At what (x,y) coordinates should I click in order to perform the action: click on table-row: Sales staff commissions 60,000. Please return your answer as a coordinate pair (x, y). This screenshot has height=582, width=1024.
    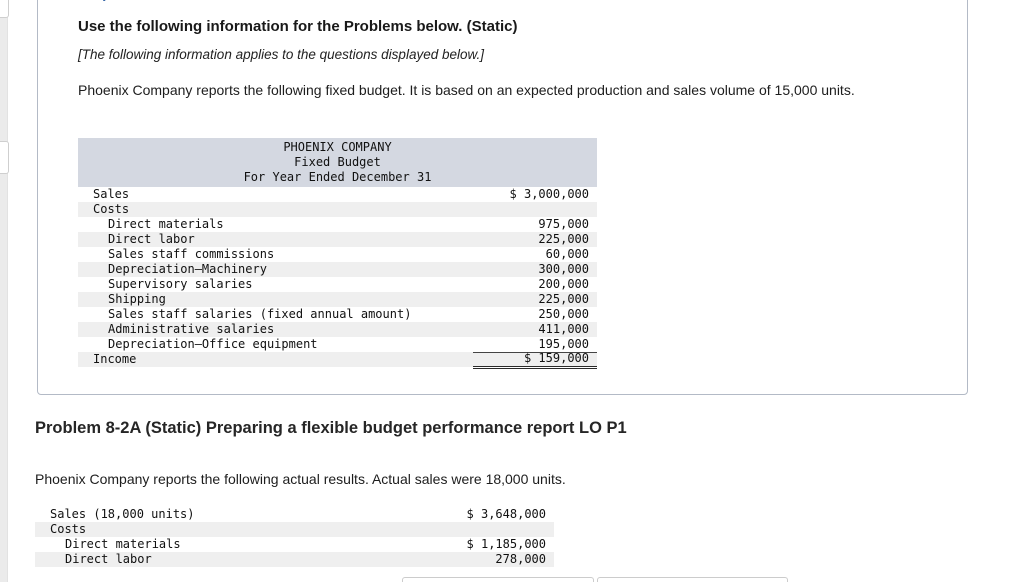
    Looking at the image, I should click on (337, 254).